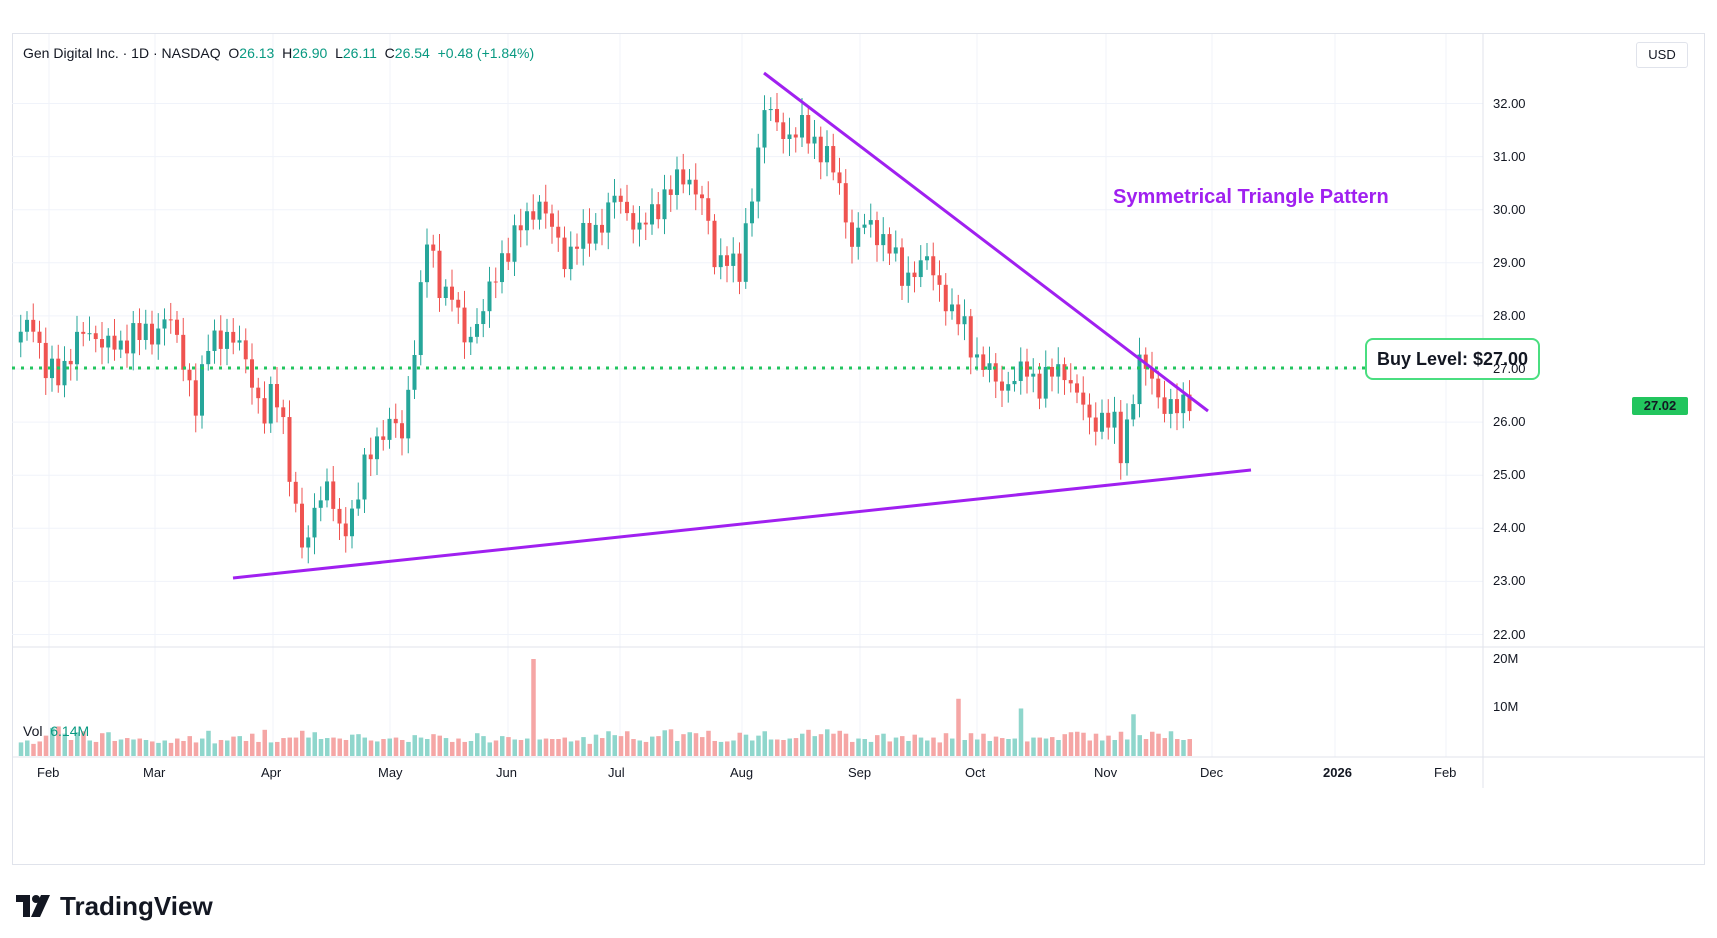 The height and width of the screenshot is (938, 1717). What do you see at coordinates (1509, 528) in the screenshot?
I see `price-tick-label: 24.00` at bounding box center [1509, 528].